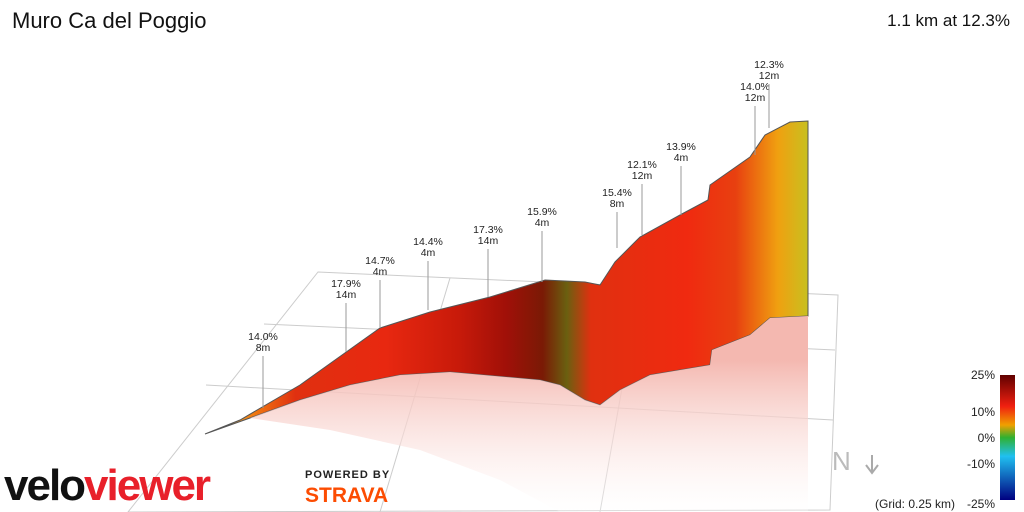 The height and width of the screenshot is (512, 1024). What do you see at coordinates (1007, 437) in the screenshot?
I see `color-scale` at bounding box center [1007, 437].